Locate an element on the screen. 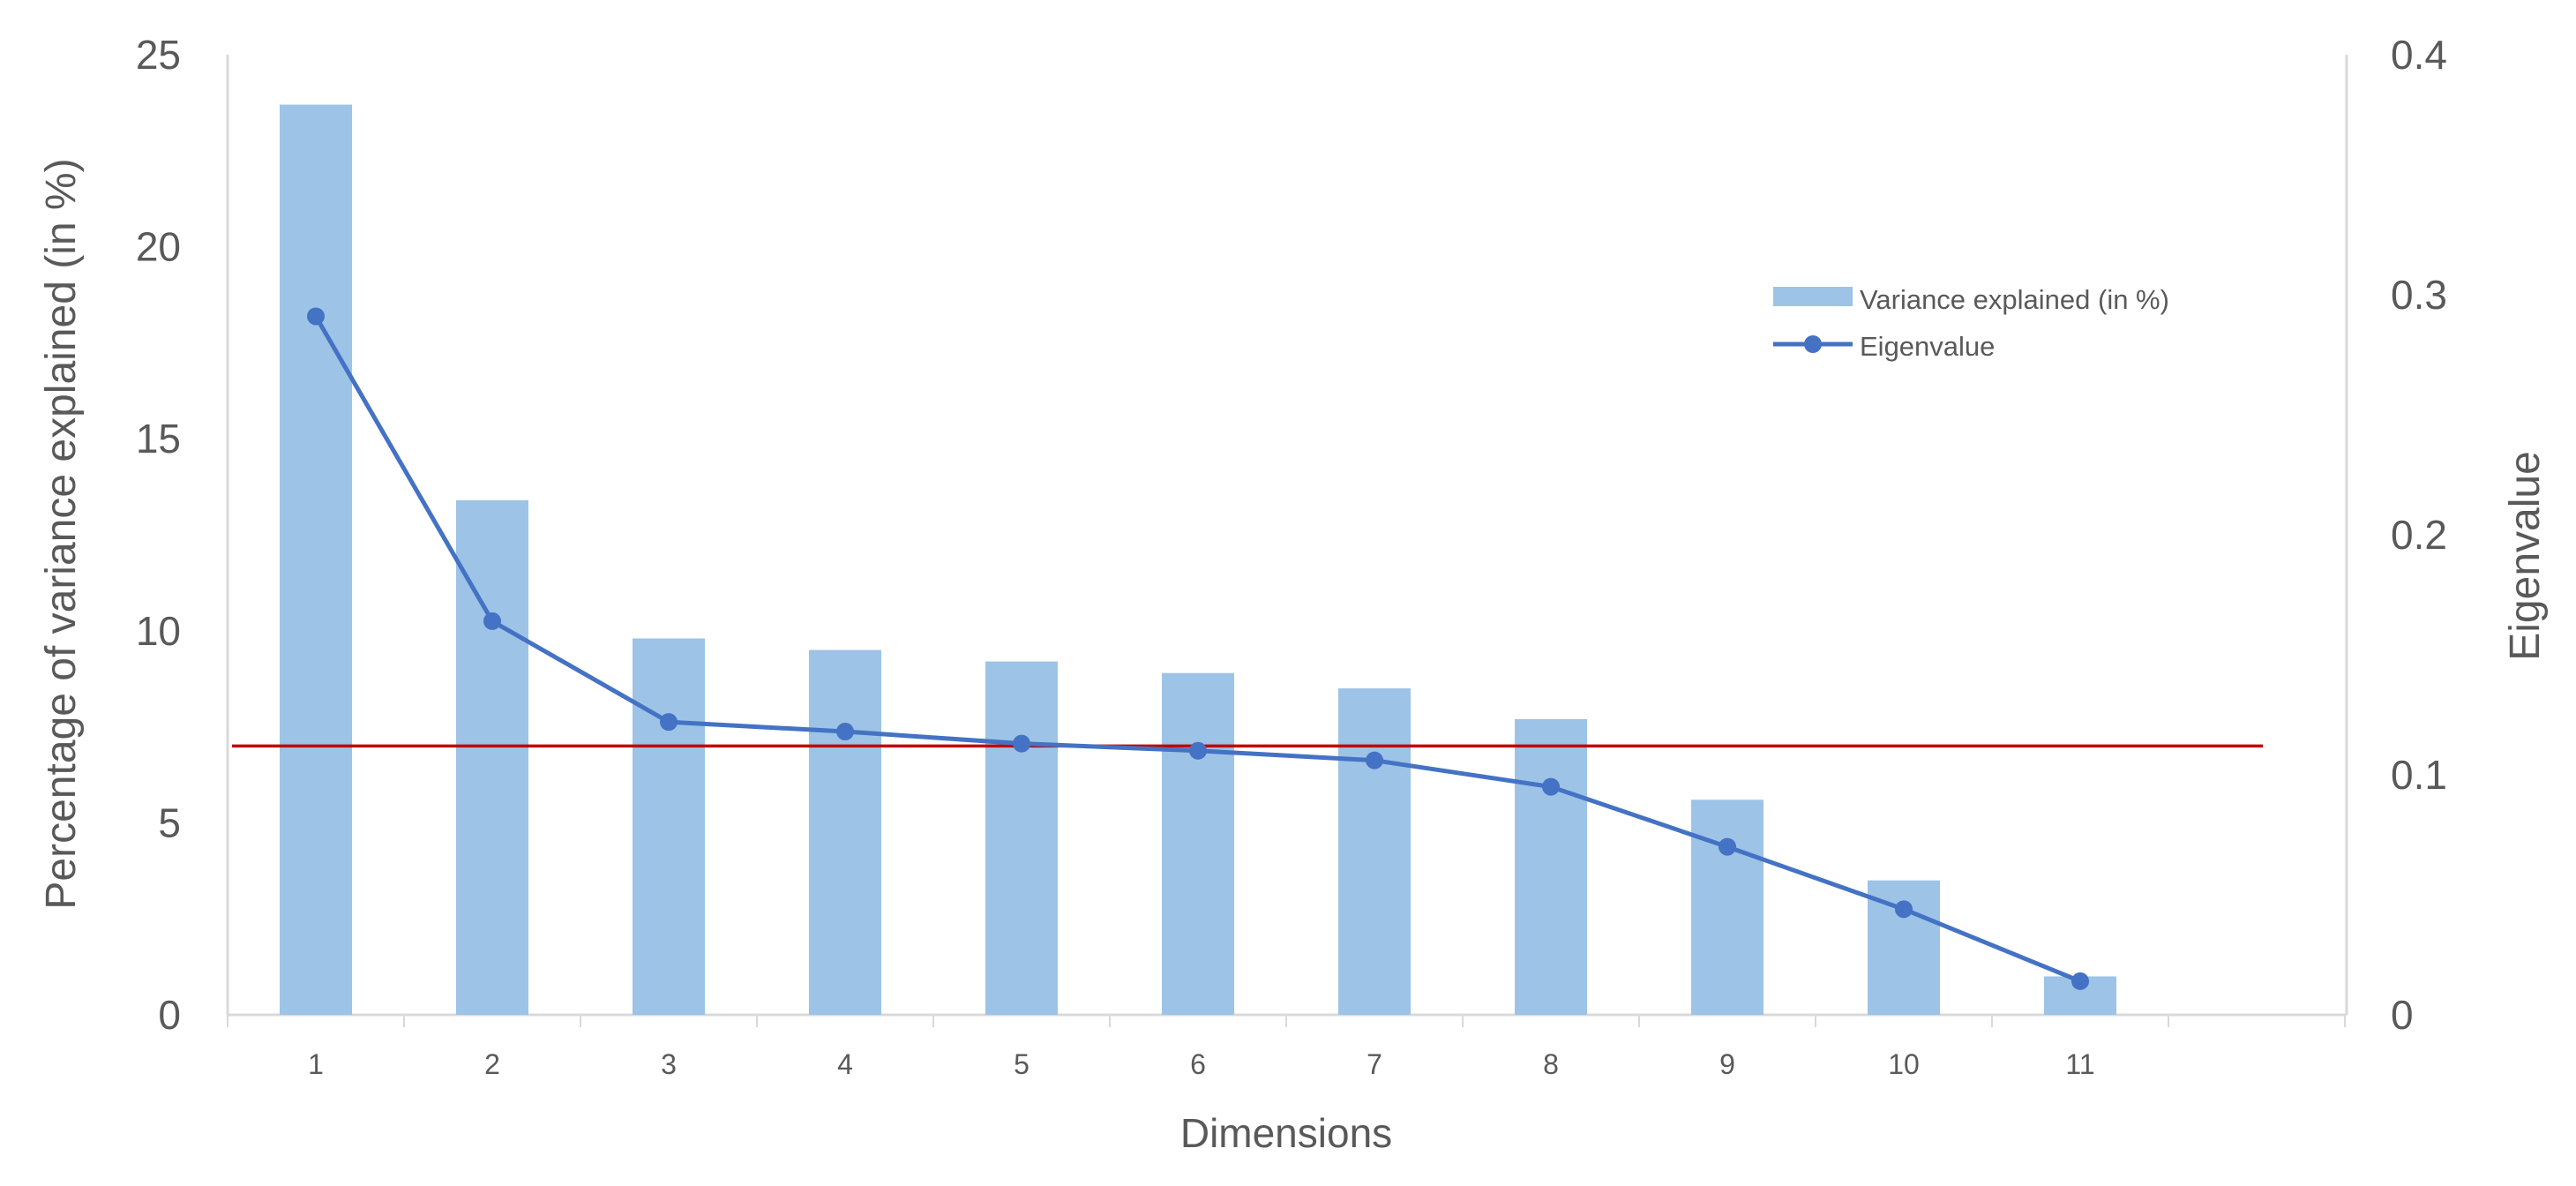 The width and height of the screenshot is (2576, 1186). x-tick-label: 6 is located at coordinates (1198, 1064).